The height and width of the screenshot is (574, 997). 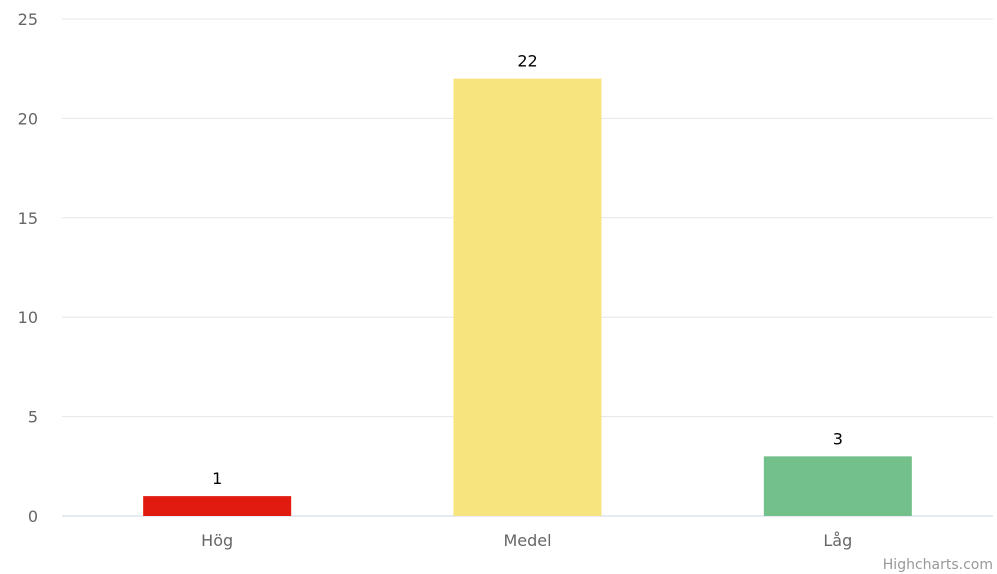 I want to click on x-tick-label: Hög, so click(x=217, y=540).